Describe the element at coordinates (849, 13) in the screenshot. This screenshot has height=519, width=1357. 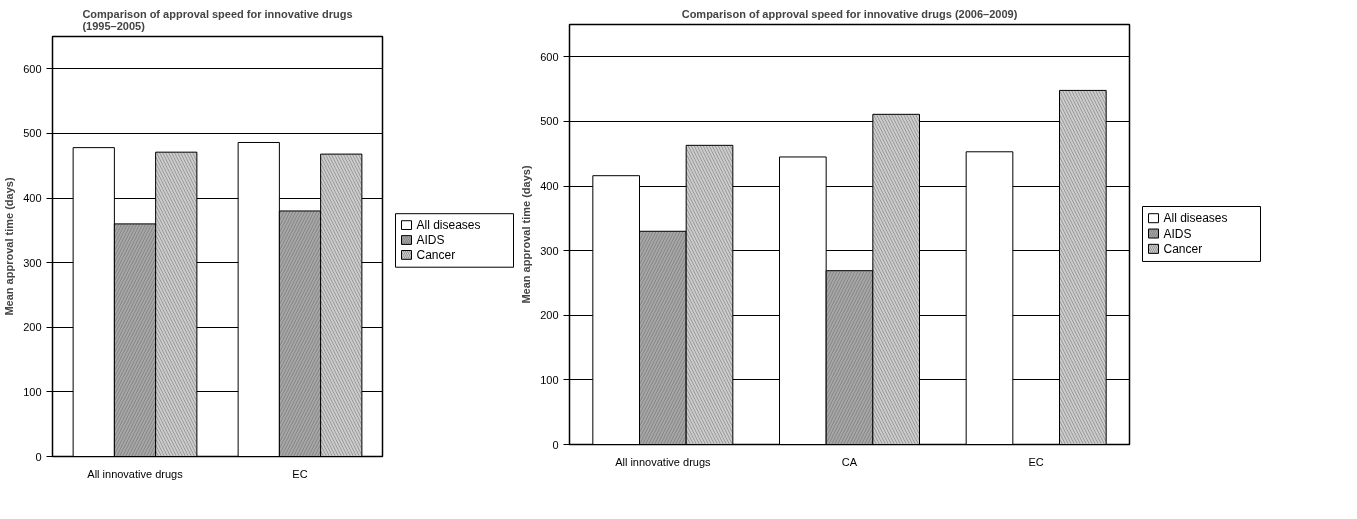
I see `chart-title: Comparison of approval speed for innovative drugs (2006–2009)` at that location.